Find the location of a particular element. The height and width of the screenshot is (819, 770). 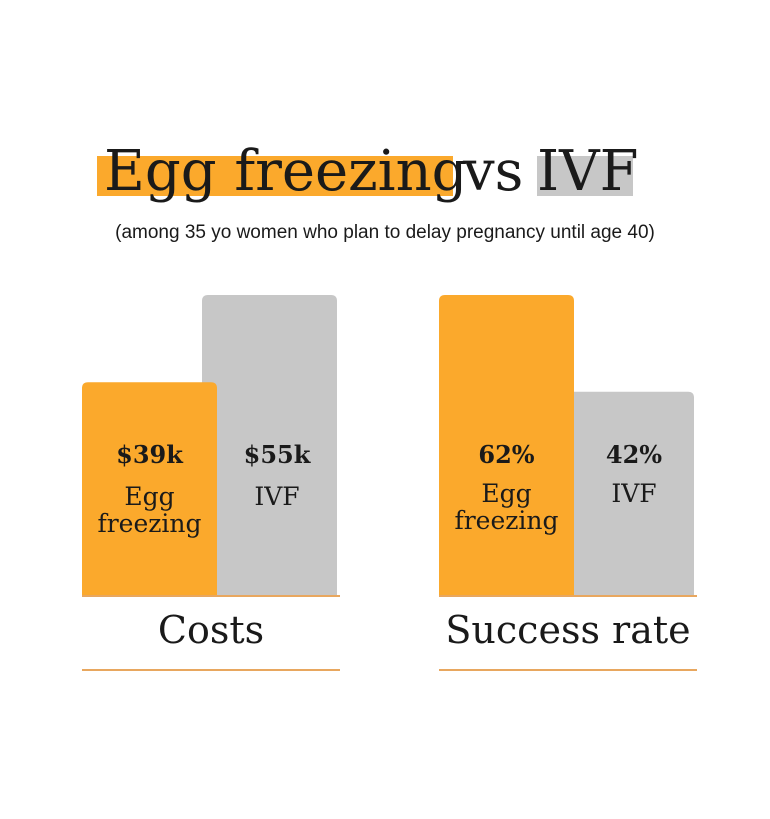

costs-caption: Costs is located at coordinates (211, 630).